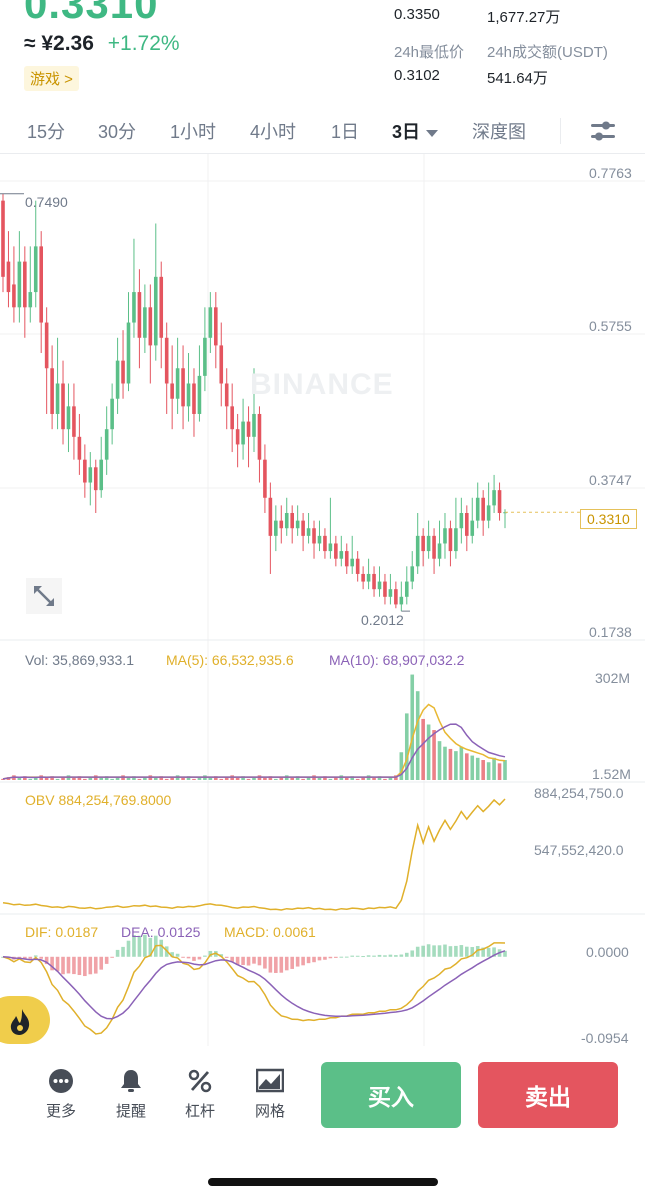 The width and height of the screenshot is (645, 1200). Describe the element at coordinates (254, 985) in the screenshot. I see `macd-dea-line` at that location.